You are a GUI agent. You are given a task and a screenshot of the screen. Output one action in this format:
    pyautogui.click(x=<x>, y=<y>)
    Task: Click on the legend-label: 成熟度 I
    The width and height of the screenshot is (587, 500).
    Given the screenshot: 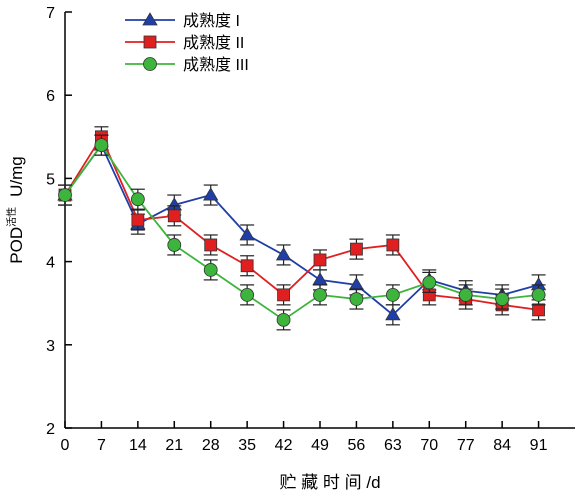 What is the action you would take?
    pyautogui.click(x=211, y=21)
    